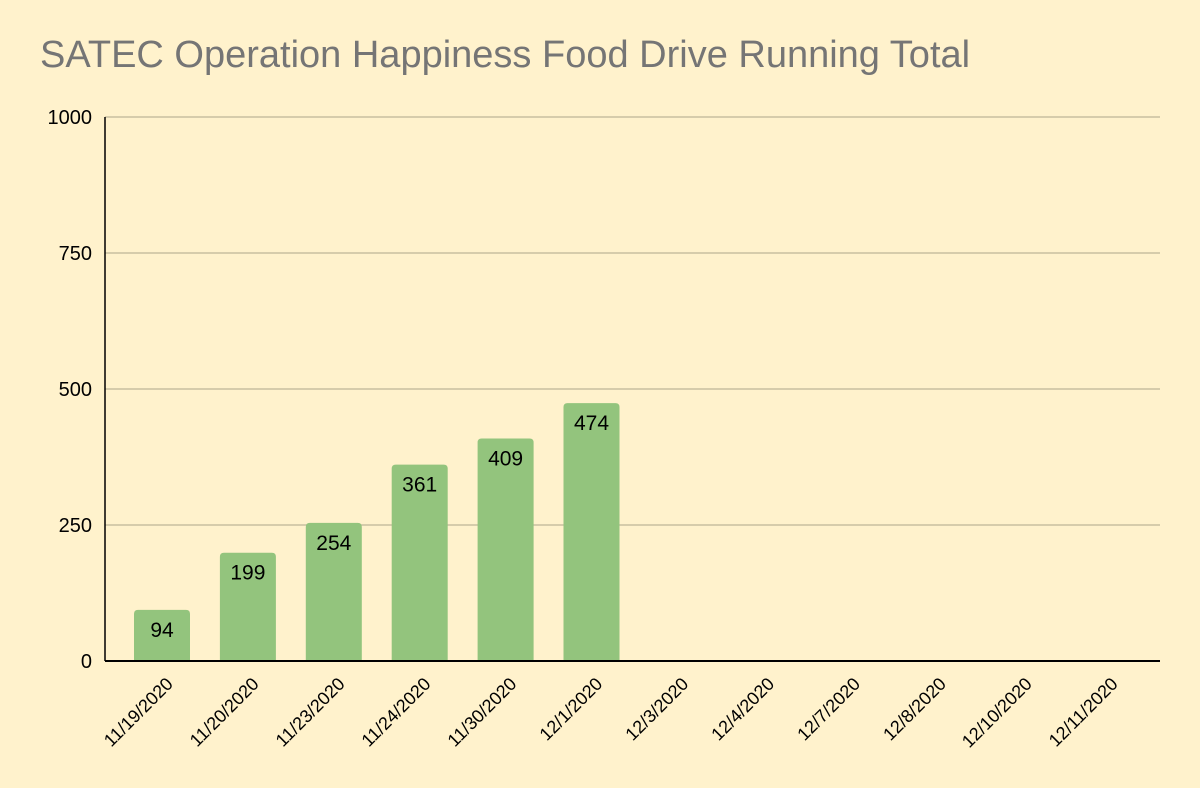 The image size is (1200, 788). Describe the element at coordinates (138, 712) in the screenshot. I see `x-tick-label: 11/19/2020` at that location.